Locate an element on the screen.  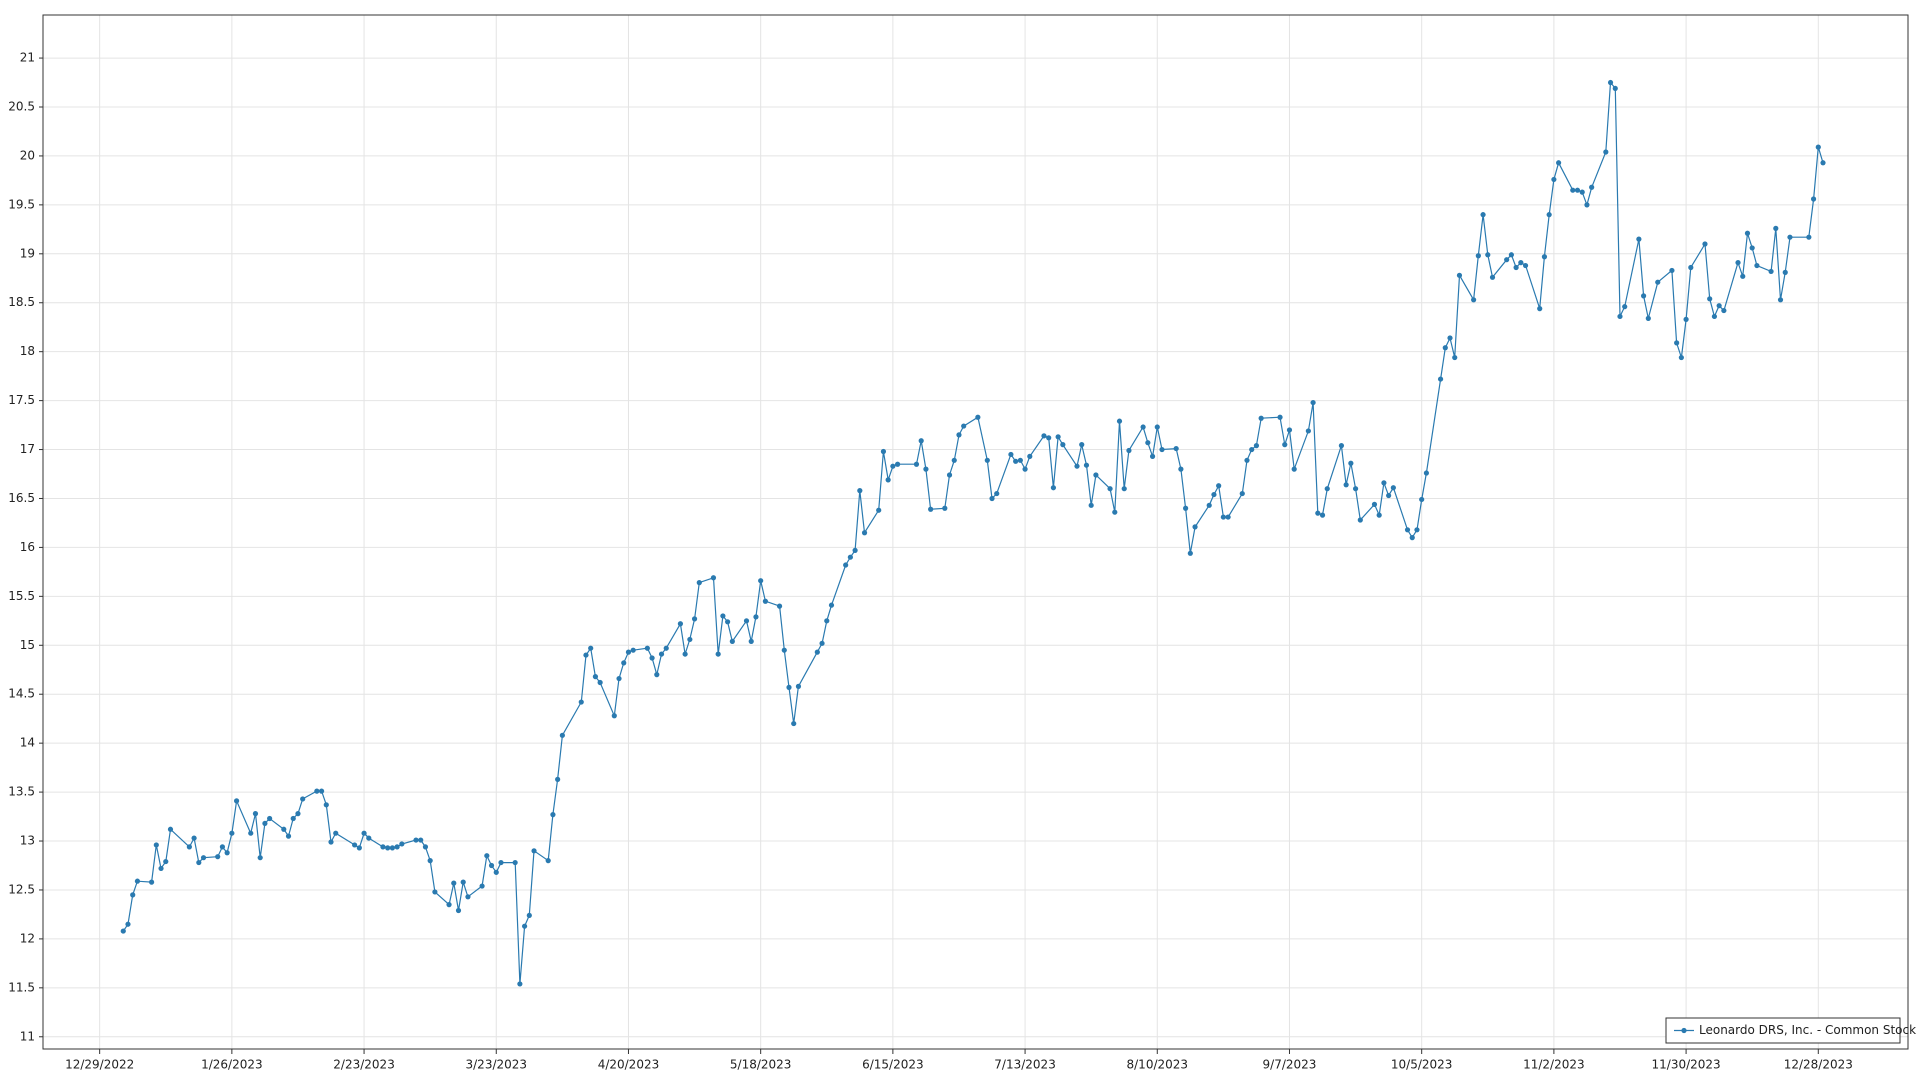
y-tick-label: 19 is located at coordinates (27, 253).